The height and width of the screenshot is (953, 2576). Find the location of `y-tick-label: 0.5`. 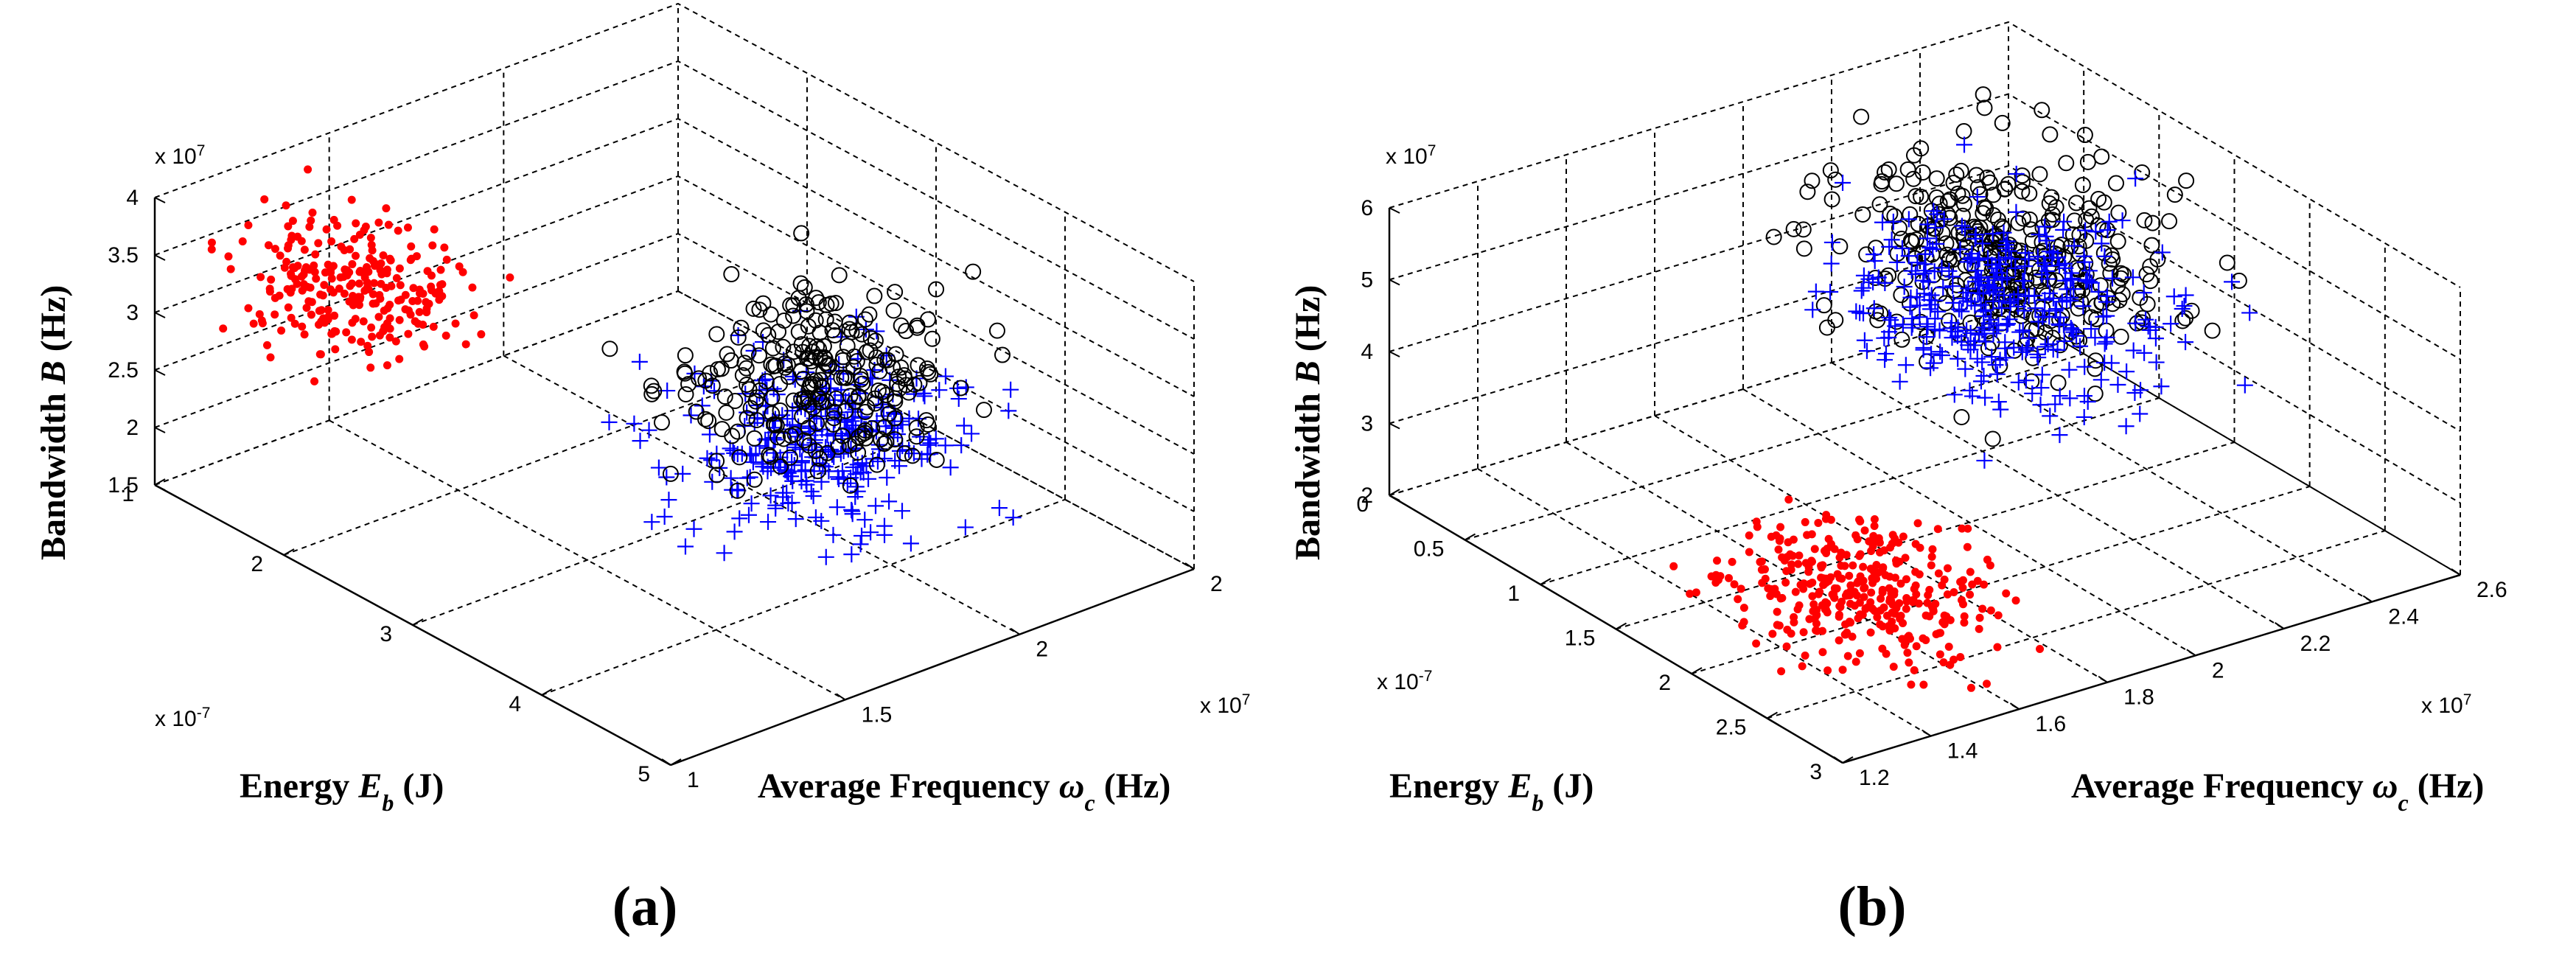

y-tick-label: 0.5 is located at coordinates (1429, 549).